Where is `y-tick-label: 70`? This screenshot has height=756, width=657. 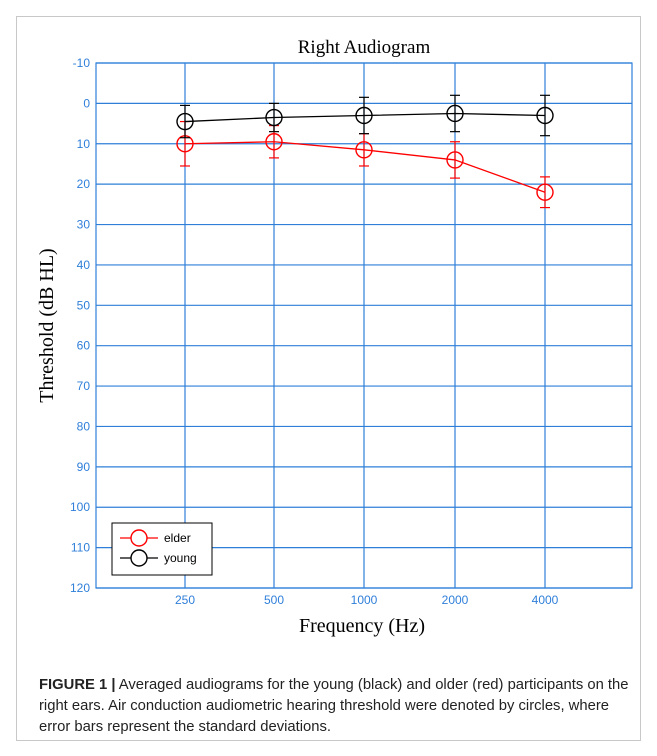 y-tick-label: 70 is located at coordinates (84, 386).